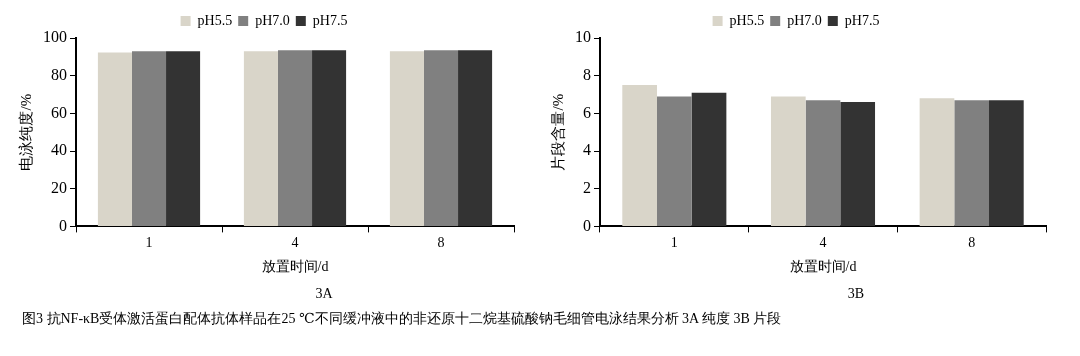  Describe the element at coordinates (59, 74) in the screenshot. I see `y-tick-label: 80` at that location.